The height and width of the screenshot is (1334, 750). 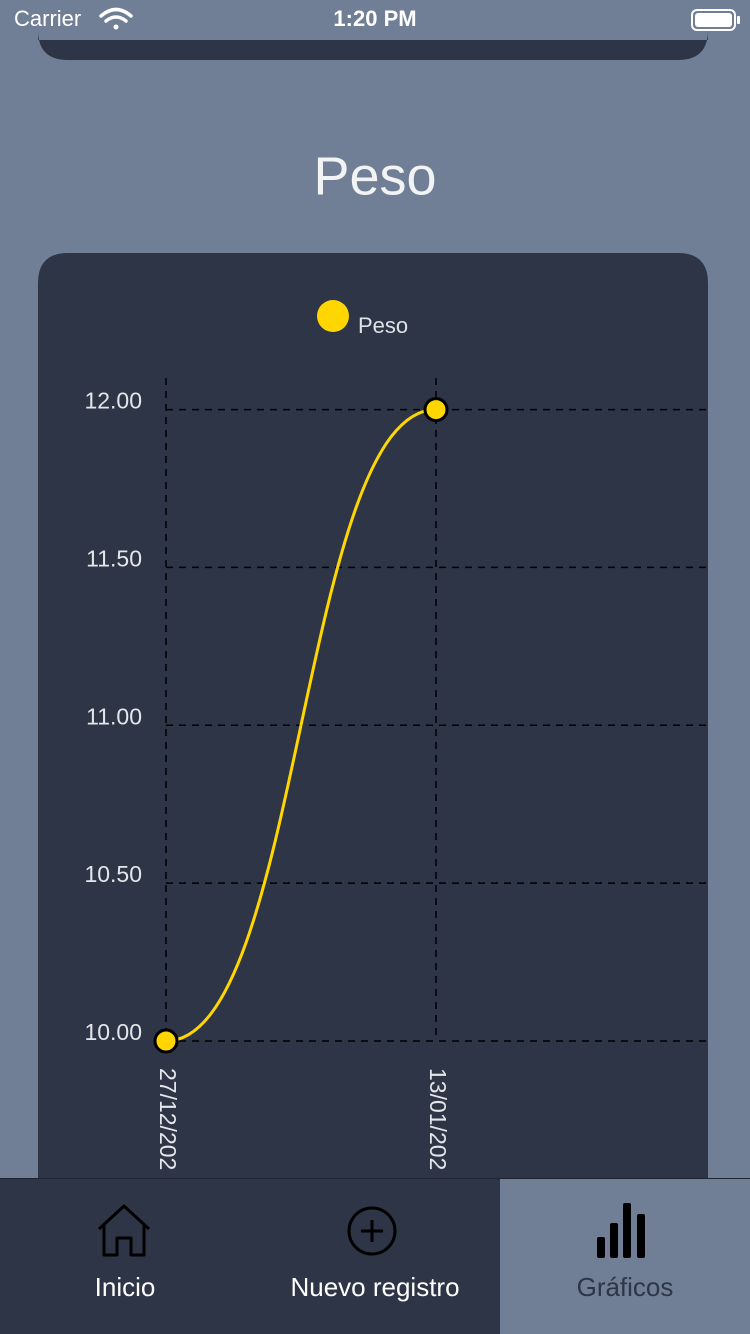 What do you see at coordinates (373, 45) in the screenshot?
I see `previous-card` at bounding box center [373, 45].